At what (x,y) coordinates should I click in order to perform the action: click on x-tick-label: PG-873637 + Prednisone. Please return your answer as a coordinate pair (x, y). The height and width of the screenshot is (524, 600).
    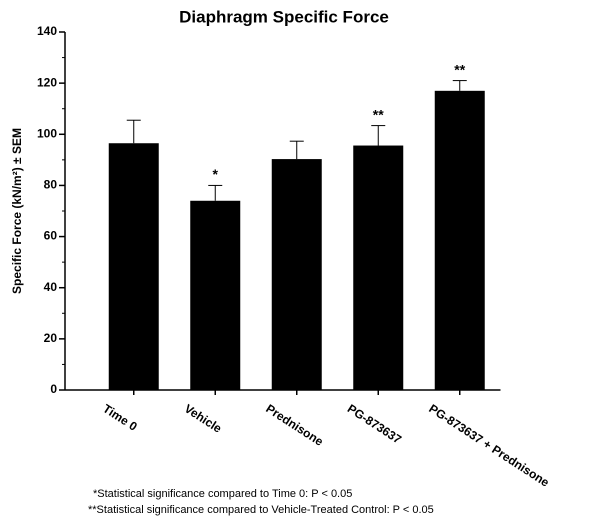
    Looking at the image, I should click on (489, 445).